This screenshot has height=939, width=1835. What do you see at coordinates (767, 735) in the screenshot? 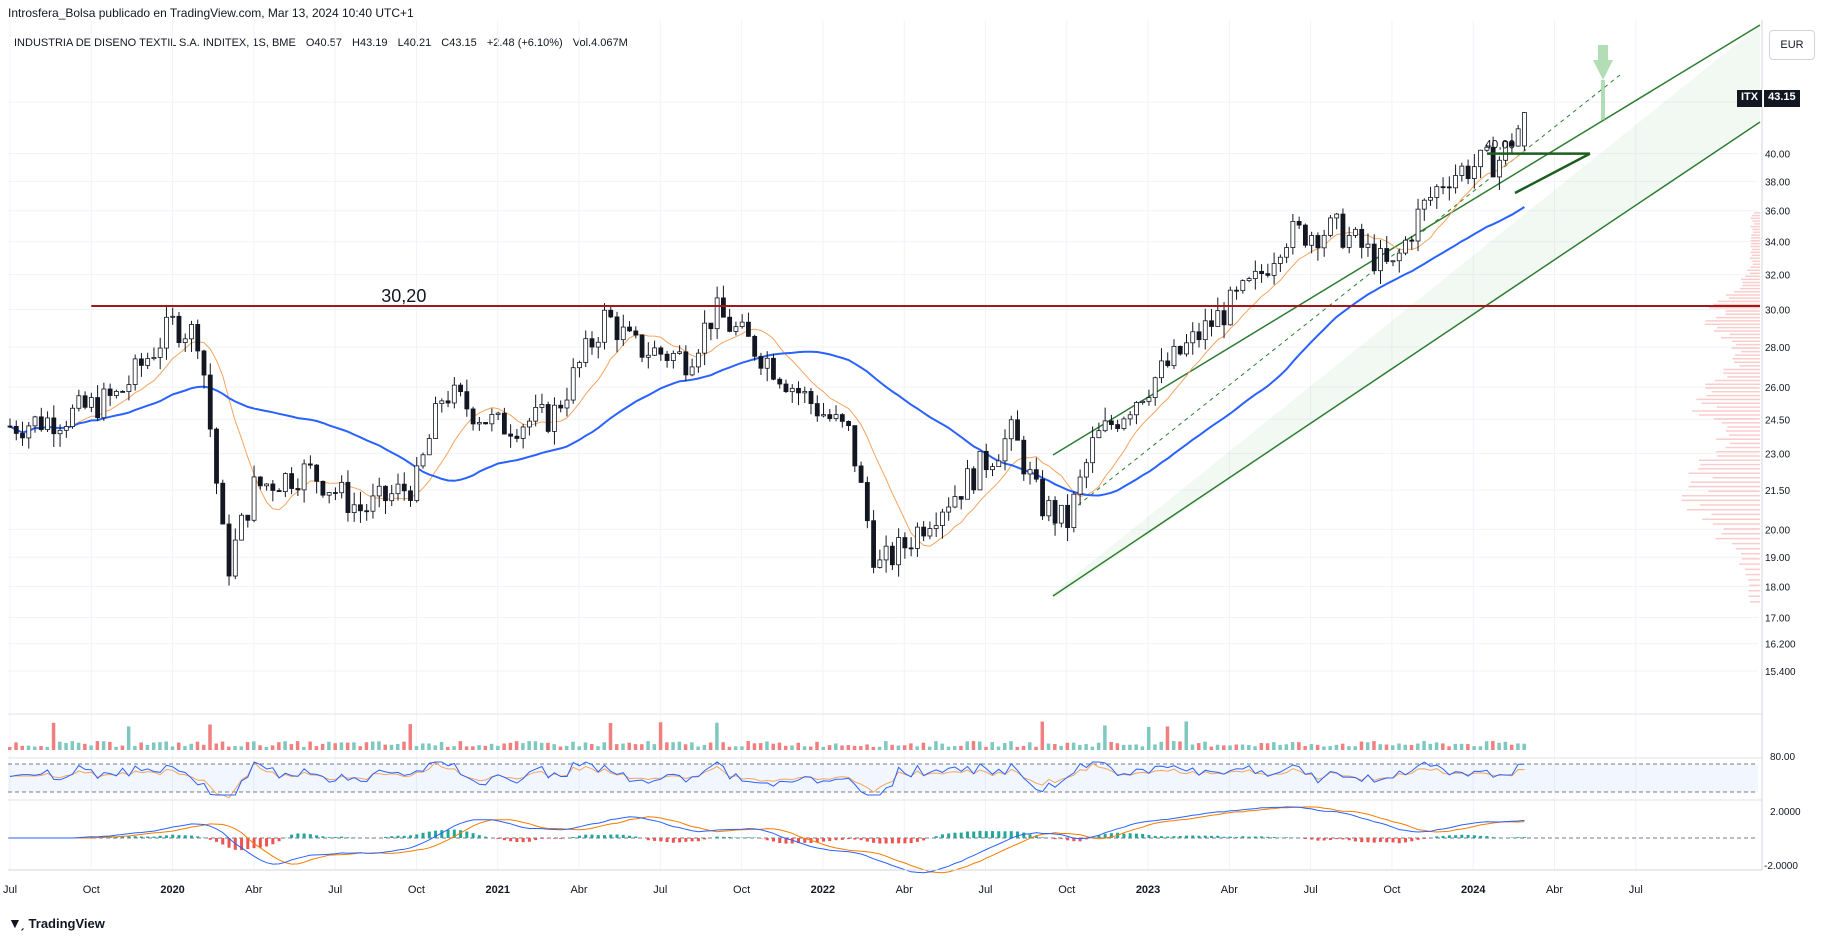
I see `volume-pane` at bounding box center [767, 735].